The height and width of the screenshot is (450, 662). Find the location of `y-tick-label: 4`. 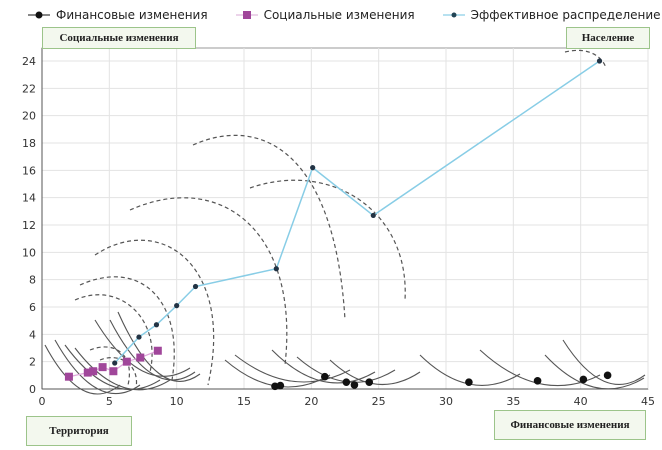

y-tick-label: 4 is located at coordinates (32, 334).